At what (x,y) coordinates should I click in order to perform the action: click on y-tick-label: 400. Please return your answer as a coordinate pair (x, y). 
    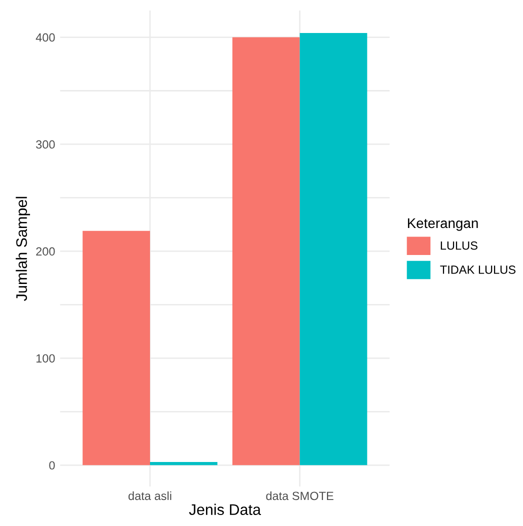
    Looking at the image, I should click on (45, 37).